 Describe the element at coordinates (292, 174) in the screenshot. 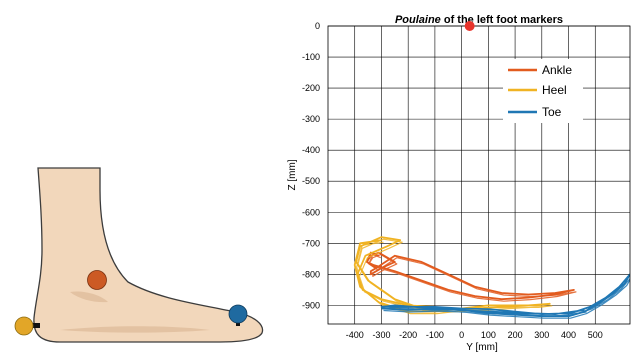

I see `y-axis-label: Z [mm]` at that location.